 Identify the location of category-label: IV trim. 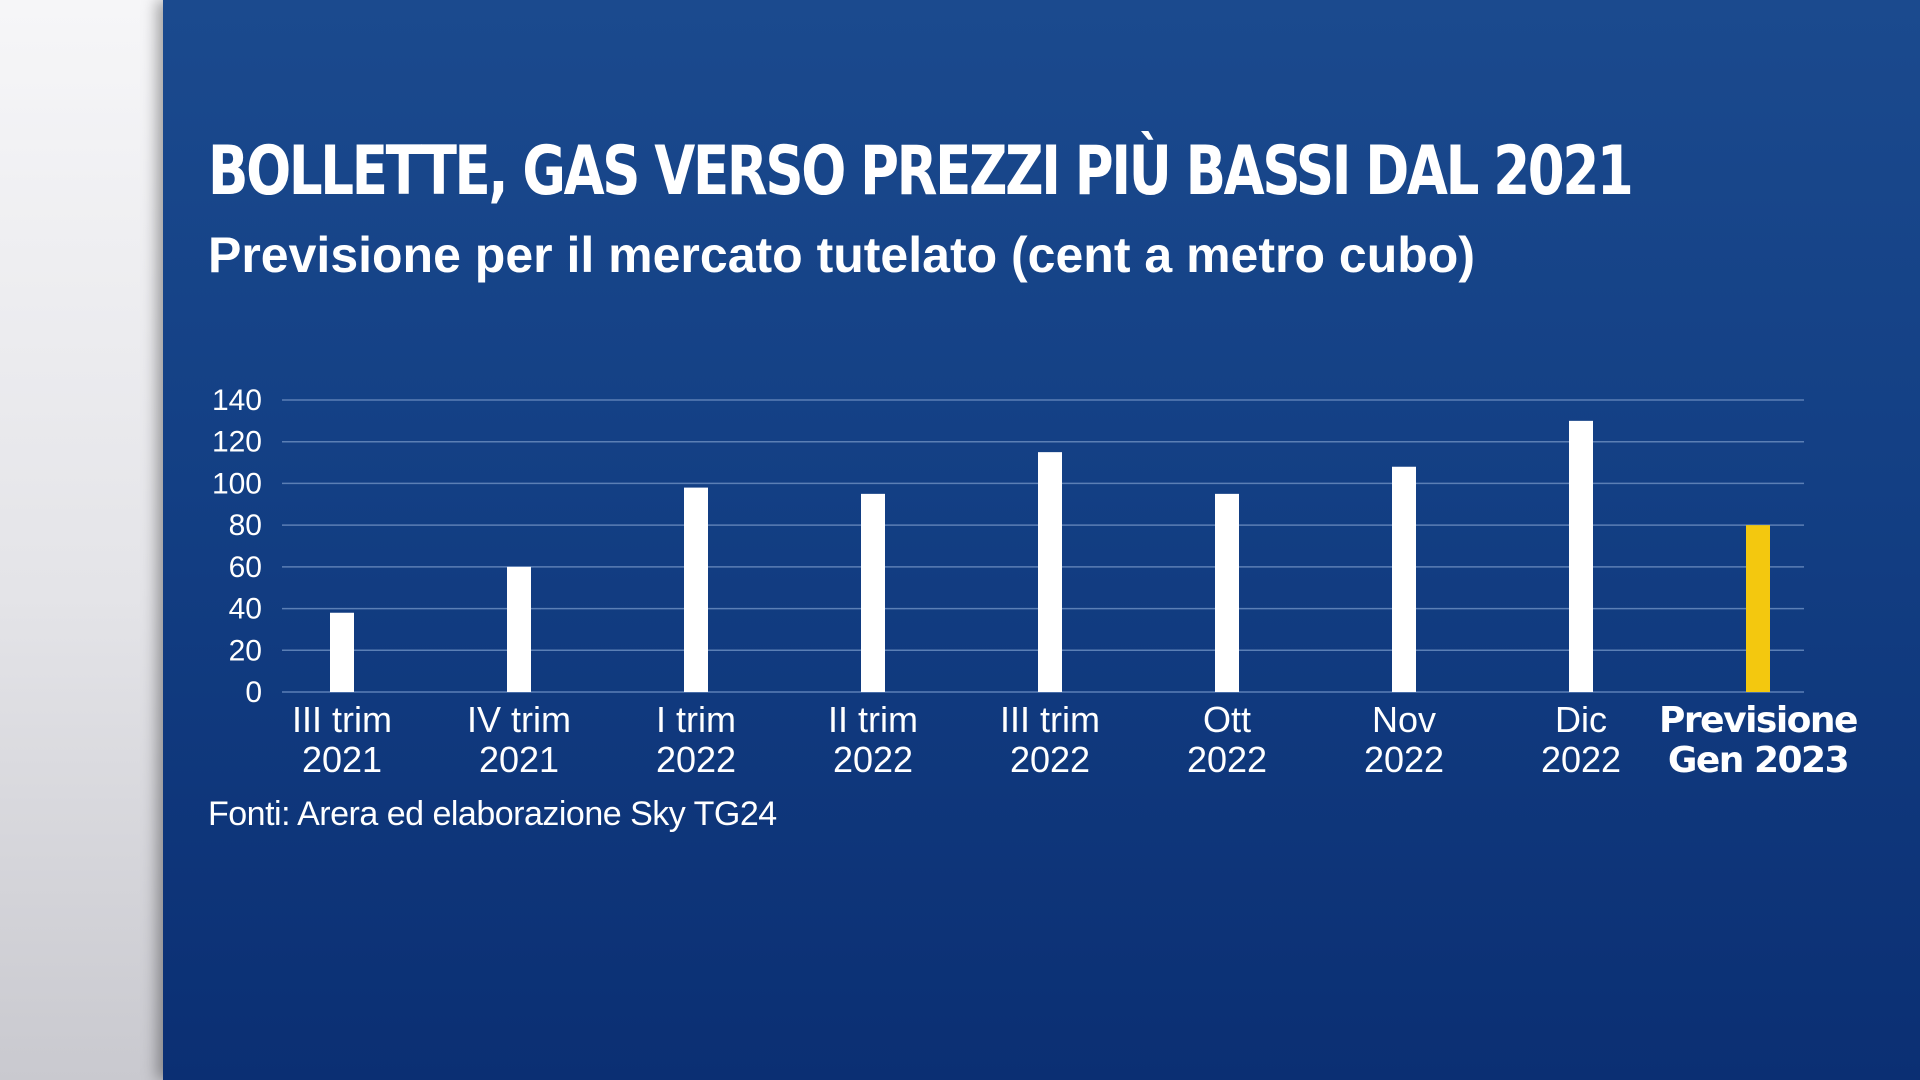
(519, 719).